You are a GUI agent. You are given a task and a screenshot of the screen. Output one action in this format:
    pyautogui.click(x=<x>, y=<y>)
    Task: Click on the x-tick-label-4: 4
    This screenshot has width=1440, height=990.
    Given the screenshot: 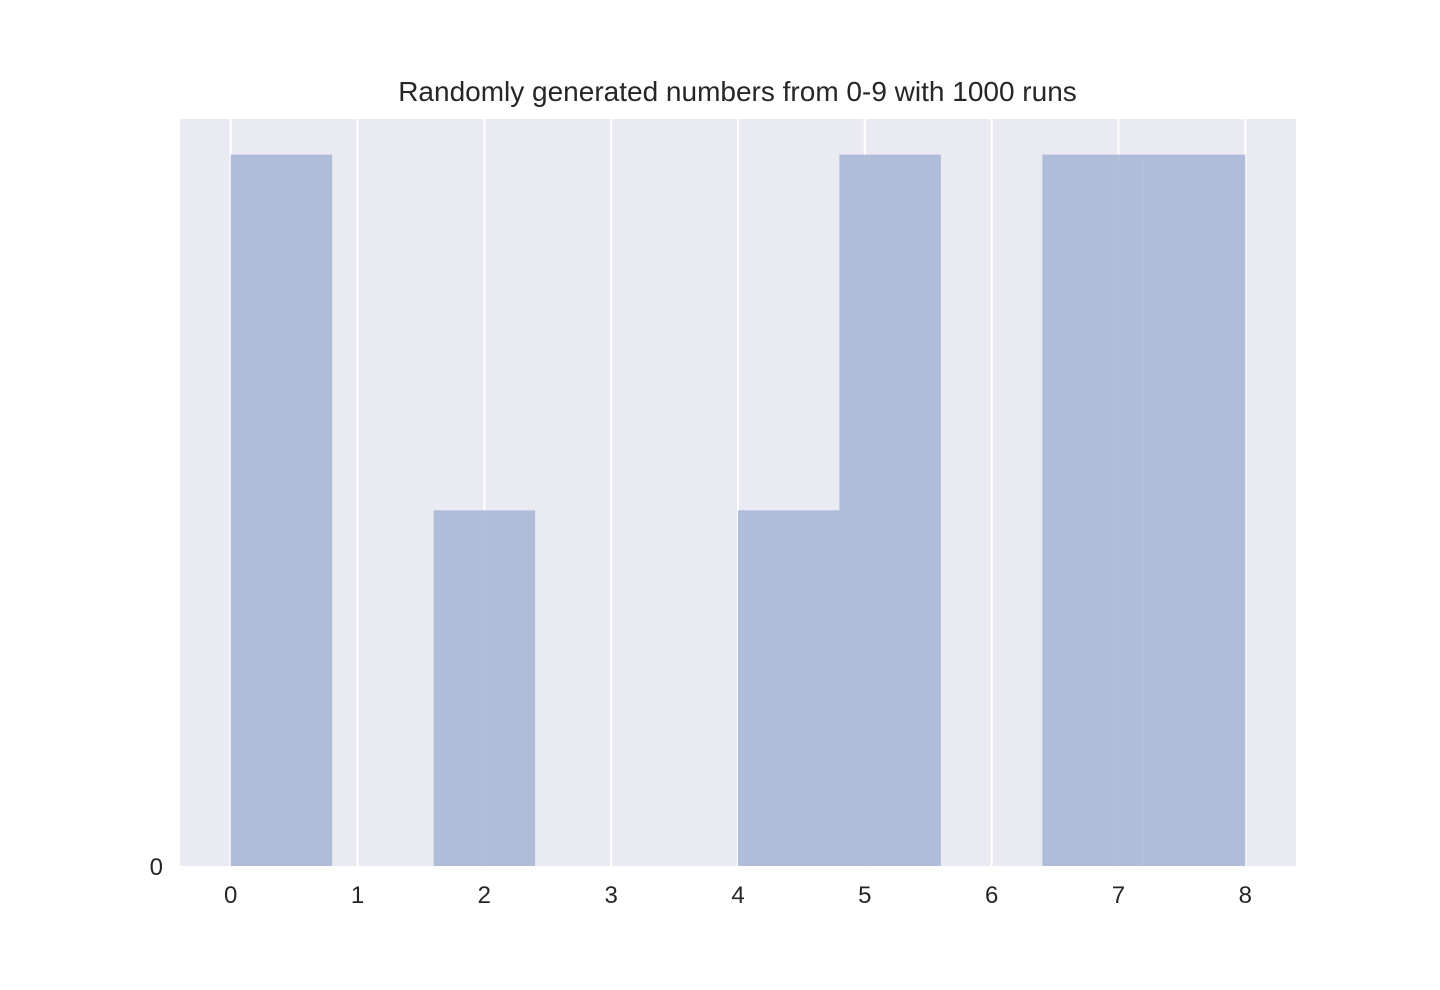 What is the action you would take?
    pyautogui.click(x=737, y=895)
    